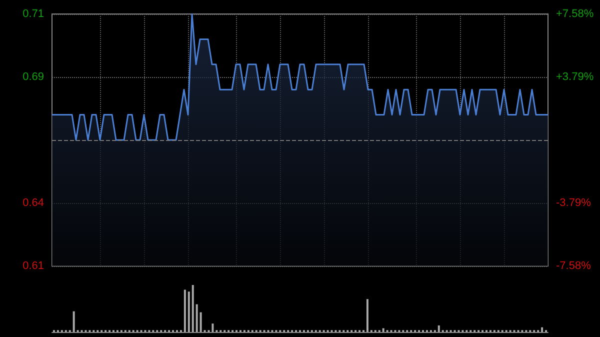  Describe the element at coordinates (574, 266) in the screenshot. I see `y2-tick-label: -7.58%` at that location.